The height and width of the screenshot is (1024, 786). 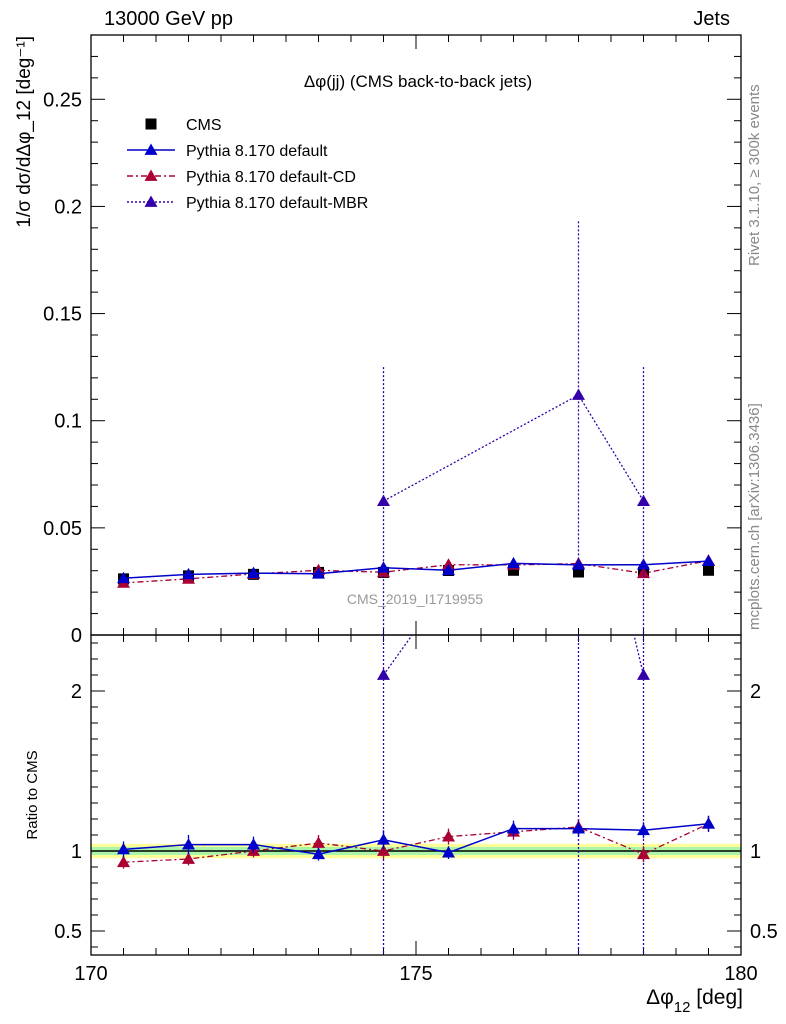 I want to click on legend-entry-label: CMS, so click(x=204, y=125).